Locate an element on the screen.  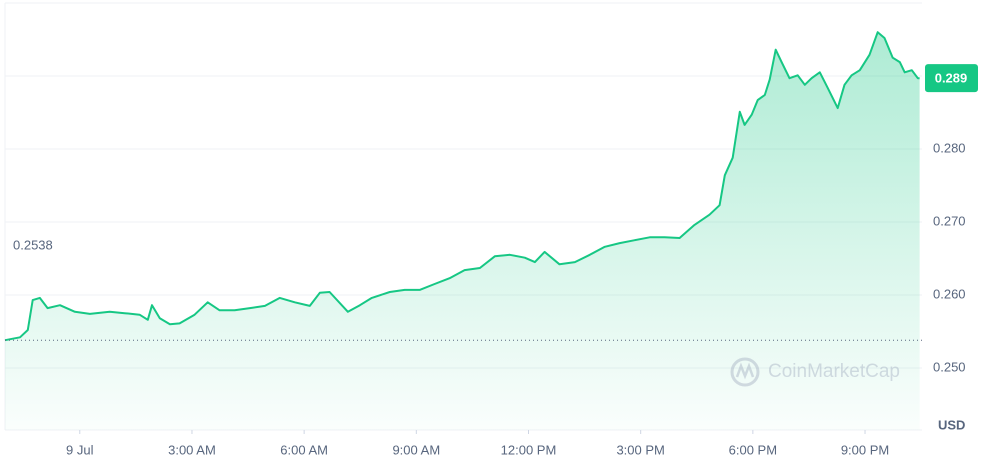
y-tick-label: 0.250 is located at coordinates (949, 366).